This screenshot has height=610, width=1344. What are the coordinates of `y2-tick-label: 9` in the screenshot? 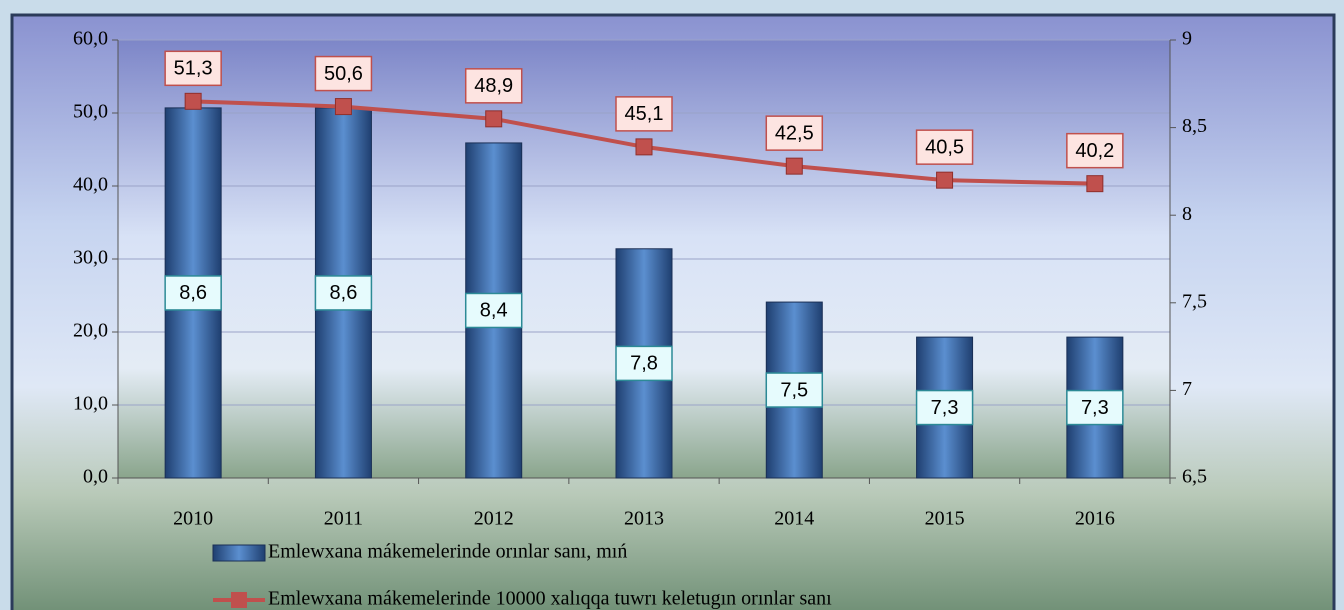 It's located at (1187, 39).